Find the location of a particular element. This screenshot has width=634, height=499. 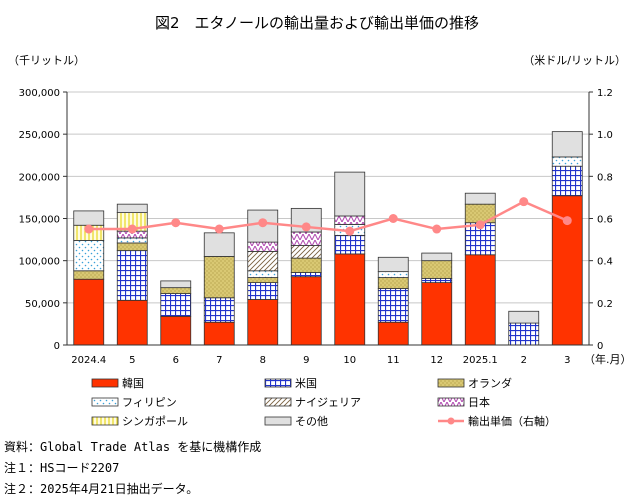

legend-line-marker is located at coordinates (451, 421).